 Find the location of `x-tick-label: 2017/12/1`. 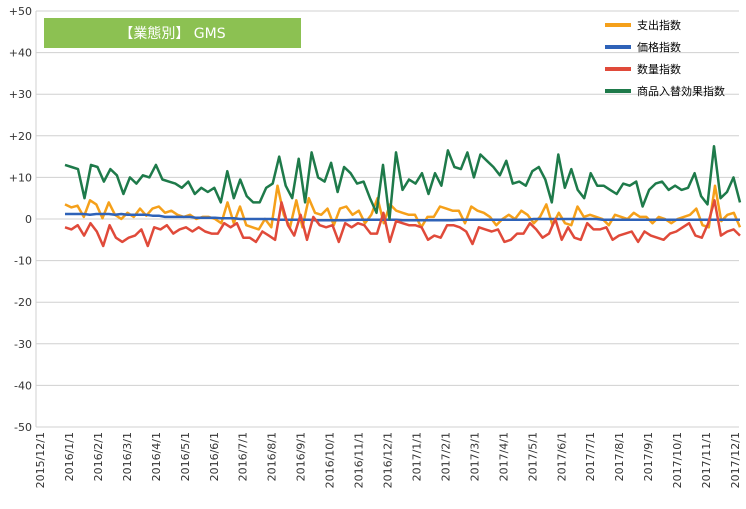

x-tick-label: 2017/12/1 is located at coordinates (735, 460).